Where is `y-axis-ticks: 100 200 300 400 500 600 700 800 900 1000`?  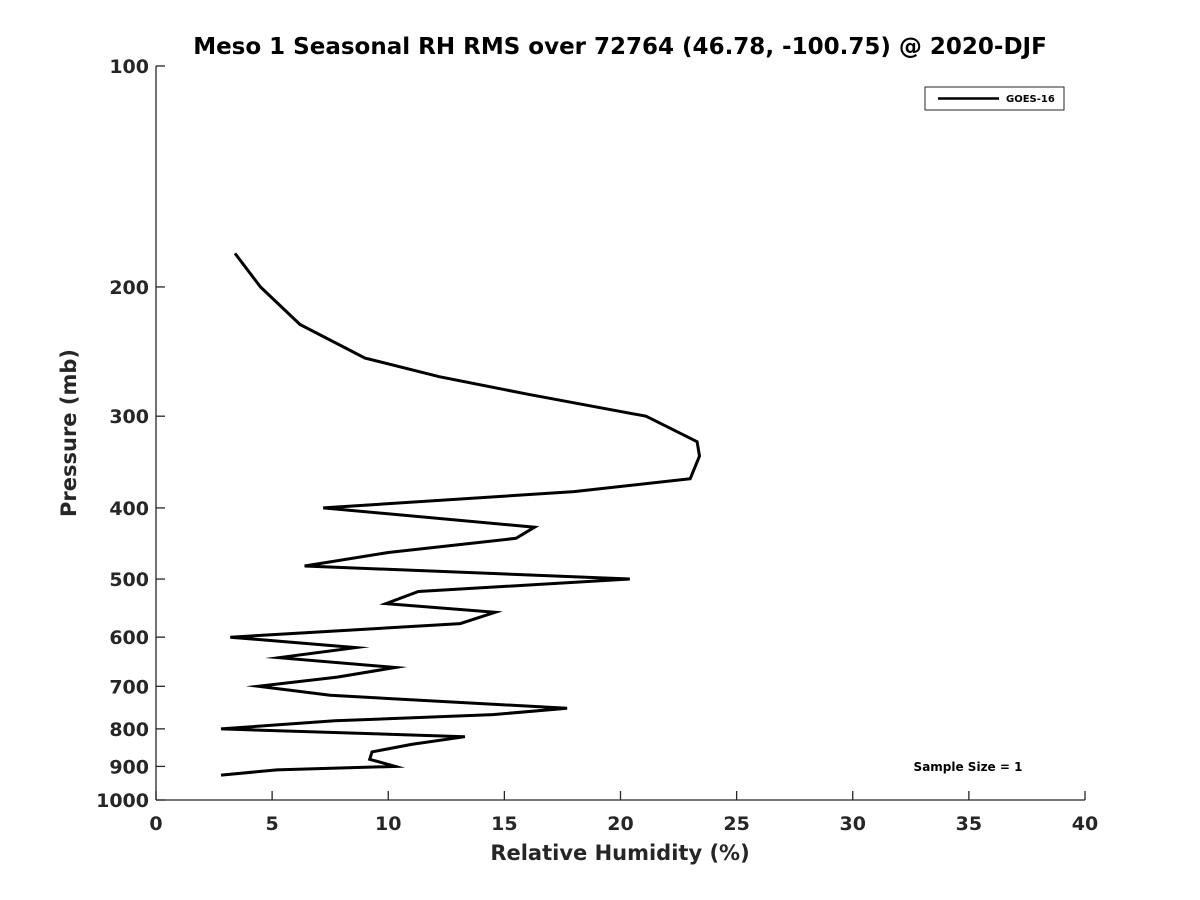
y-axis-ticks: 100 200 300 400 500 600 700 800 900 1000 is located at coordinates (130, 434).